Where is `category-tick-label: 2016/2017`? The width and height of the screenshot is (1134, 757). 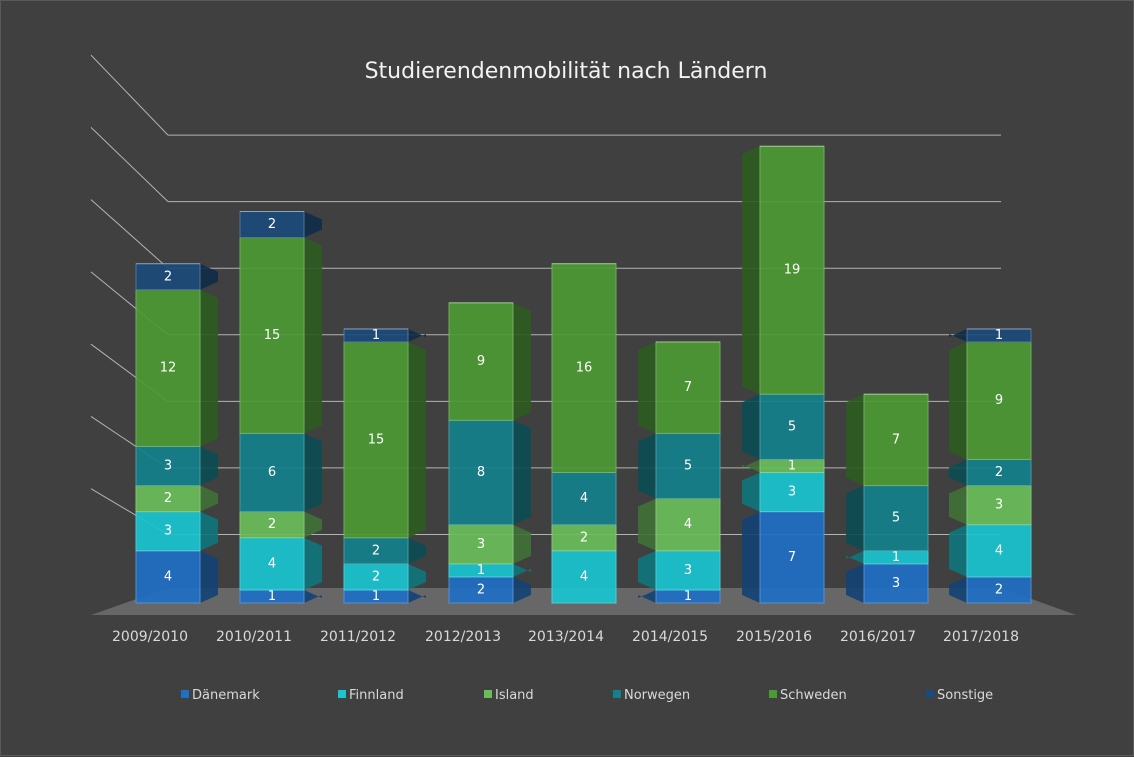 category-tick-label: 2016/2017 is located at coordinates (878, 637).